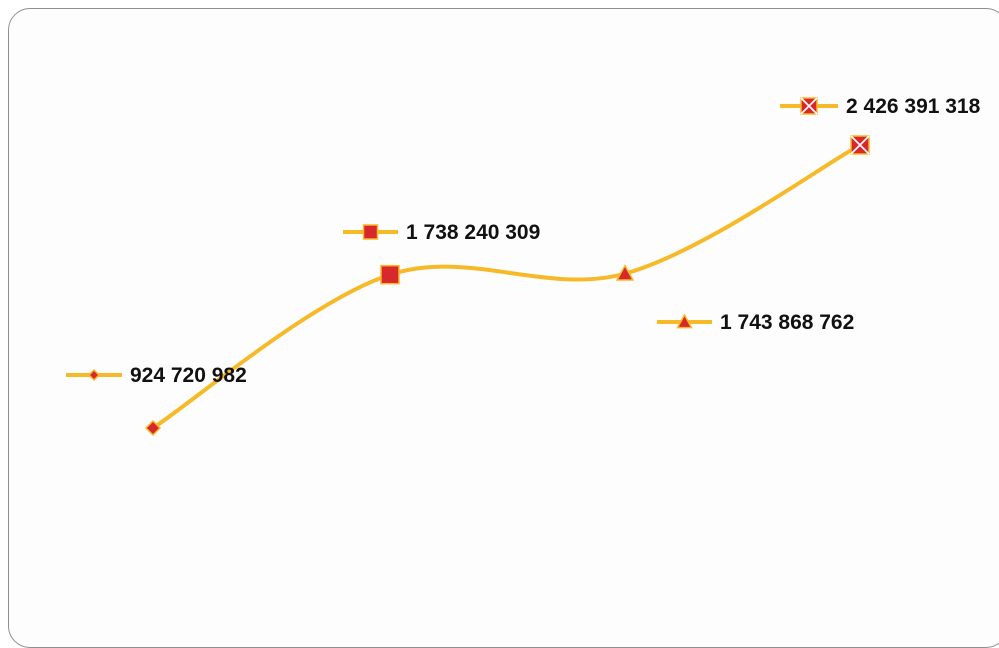 The height and width of the screenshot is (648, 999). What do you see at coordinates (913, 106) in the screenshot?
I see `data-label-text-4: 2 426 391 318` at bounding box center [913, 106].